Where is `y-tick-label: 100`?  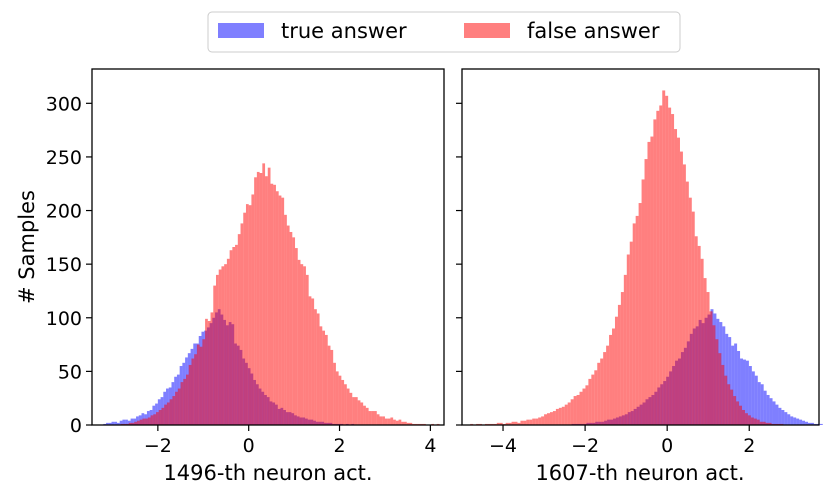
y-tick-label: 100 is located at coordinates (64, 319).